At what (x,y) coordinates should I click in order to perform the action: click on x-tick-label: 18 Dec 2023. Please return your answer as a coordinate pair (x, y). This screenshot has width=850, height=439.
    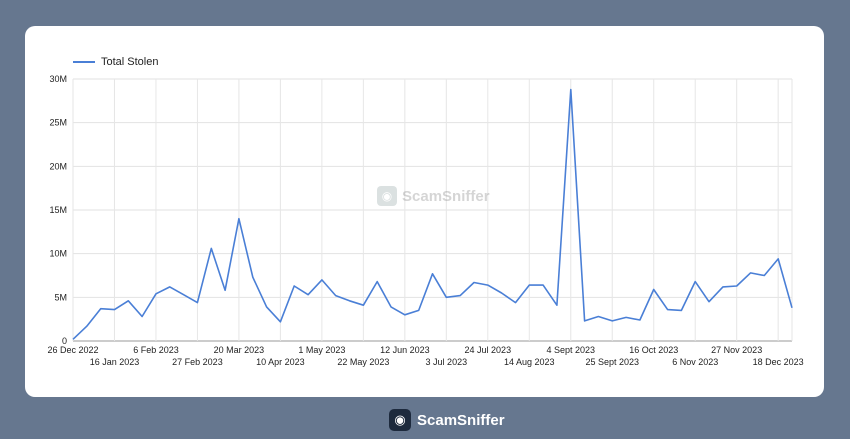
    Looking at the image, I should click on (778, 362).